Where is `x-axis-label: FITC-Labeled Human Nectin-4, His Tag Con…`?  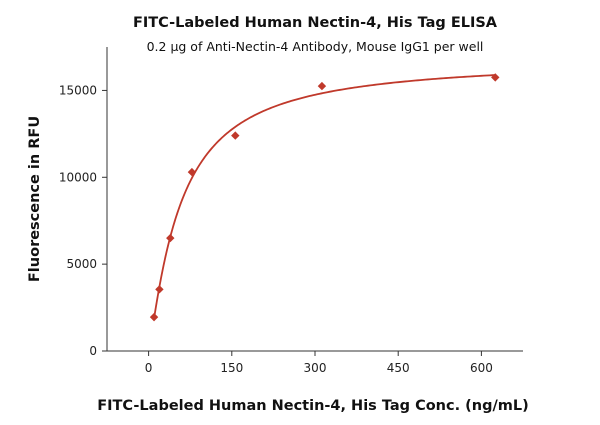
x-axis-label: FITC-Labeled Human Nectin-4, His Tag Con… is located at coordinates (313, 406).